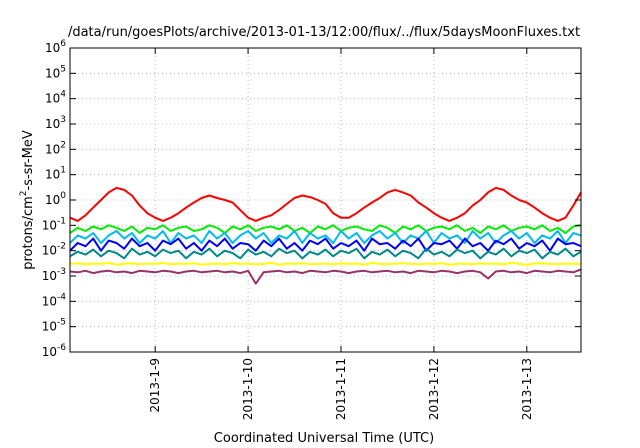 This screenshot has width=640, height=448. What do you see at coordinates (55, 72) in the screenshot?
I see `y-tick-label: 10⁵` at bounding box center [55, 72].